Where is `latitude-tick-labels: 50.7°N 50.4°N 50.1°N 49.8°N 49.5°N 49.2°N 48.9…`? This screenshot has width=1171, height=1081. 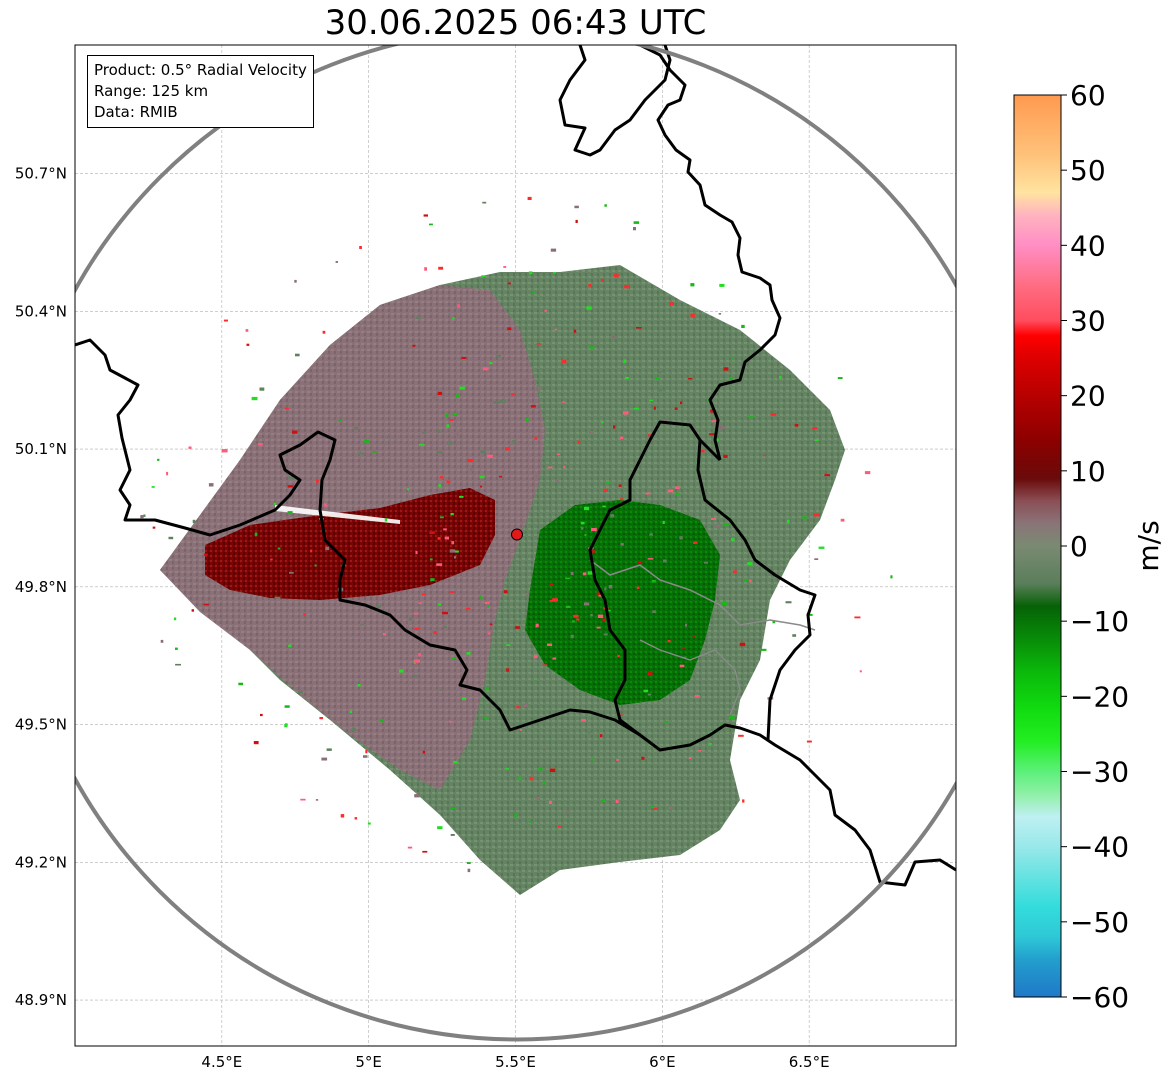 latitude-tick-labels: 50.7°N 50.4°N 50.1°N 49.8°N 49.5°N 49.2°N 48.9… is located at coordinates (41, 587).